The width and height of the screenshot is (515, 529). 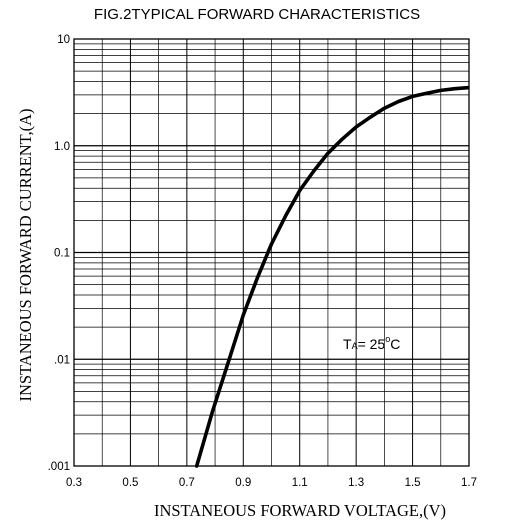 What do you see at coordinates (271, 483) in the screenshot?
I see `x-tick-labels: 0.3 0.5 0.7 0.9 1.1 1.3 1.5 1.7` at bounding box center [271, 483].